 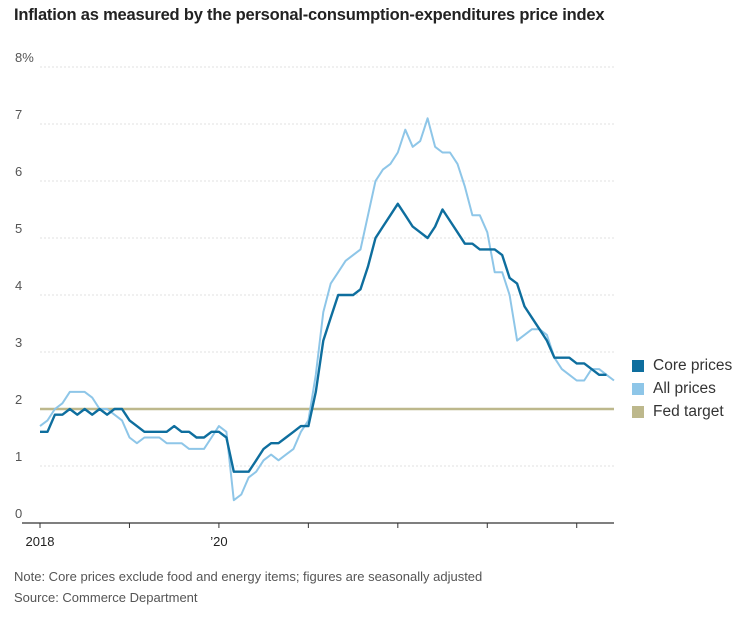 What do you see at coordinates (638, 365) in the screenshot?
I see `legend-swatch-core` at bounding box center [638, 365].